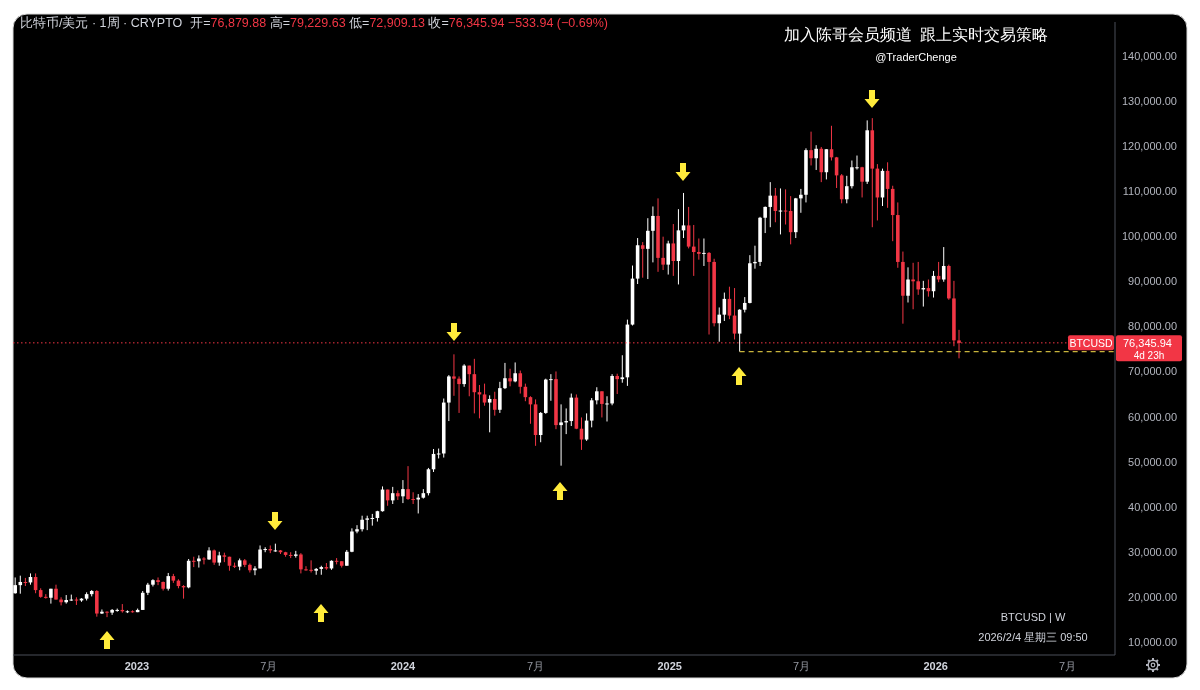 The width and height of the screenshot is (1200, 690). I want to click on chart-title: 比特币/美元 · 1周 · CRYPTO, so click(101, 22).